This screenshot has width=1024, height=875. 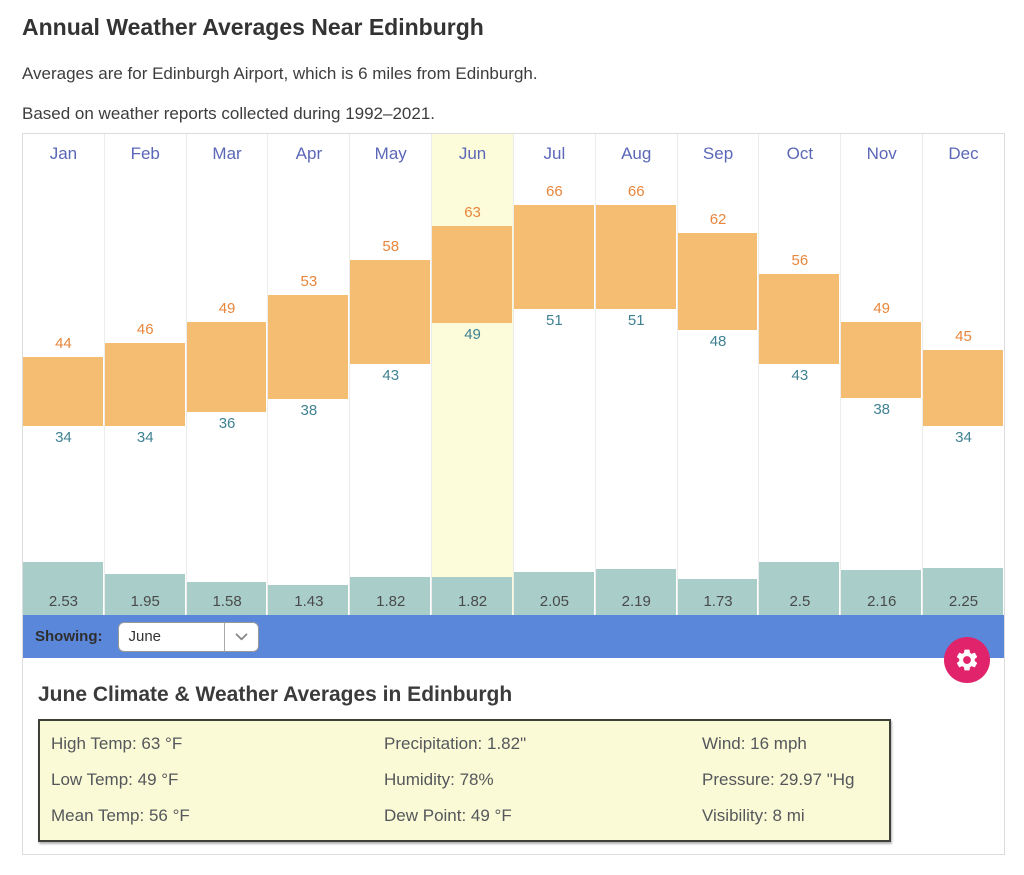 I want to click on month-label: Nov, so click(x=881, y=153).